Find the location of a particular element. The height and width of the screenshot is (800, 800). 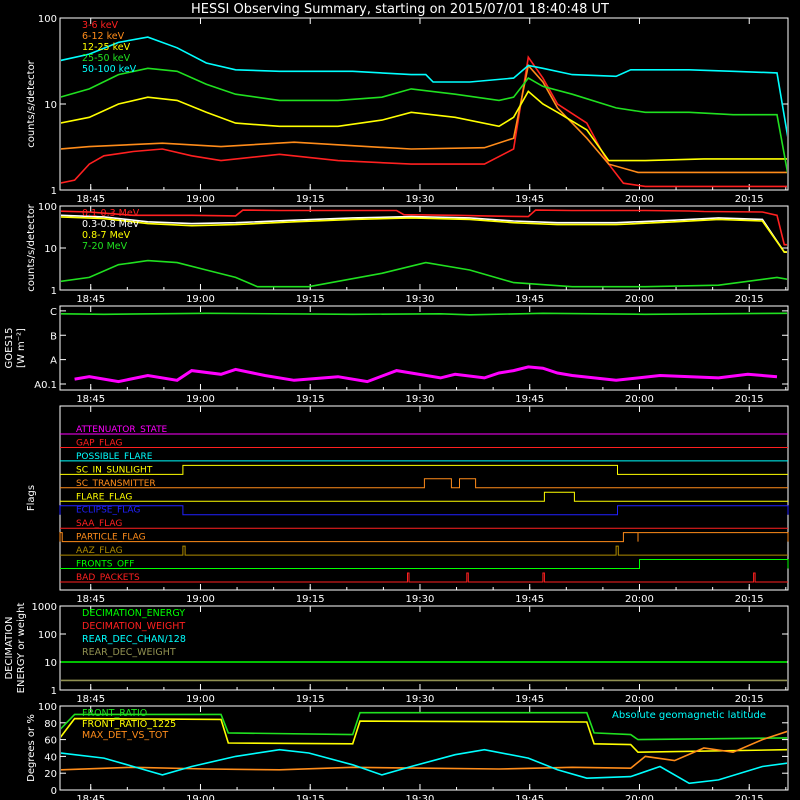

legend-entry: 0.8-7 MeV is located at coordinates (106, 235).